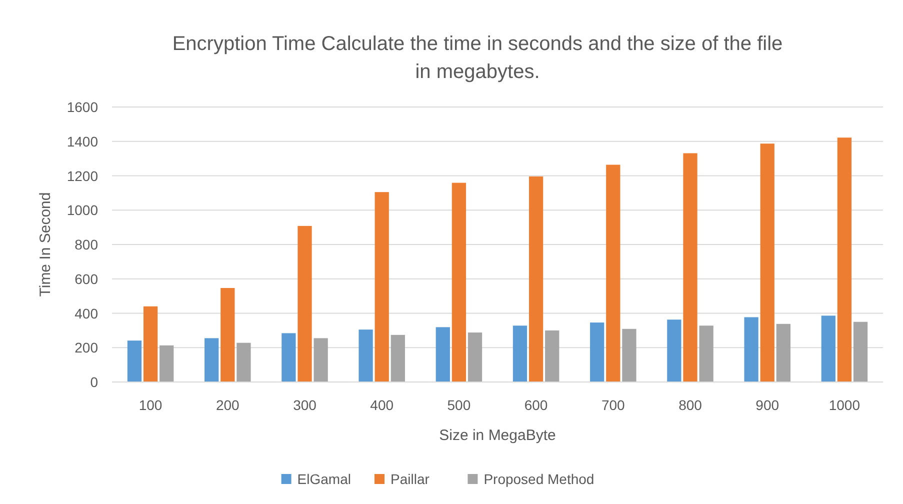 The height and width of the screenshot is (504, 903). Describe the element at coordinates (86, 244) in the screenshot. I see `y-tick-label: 800` at that location.